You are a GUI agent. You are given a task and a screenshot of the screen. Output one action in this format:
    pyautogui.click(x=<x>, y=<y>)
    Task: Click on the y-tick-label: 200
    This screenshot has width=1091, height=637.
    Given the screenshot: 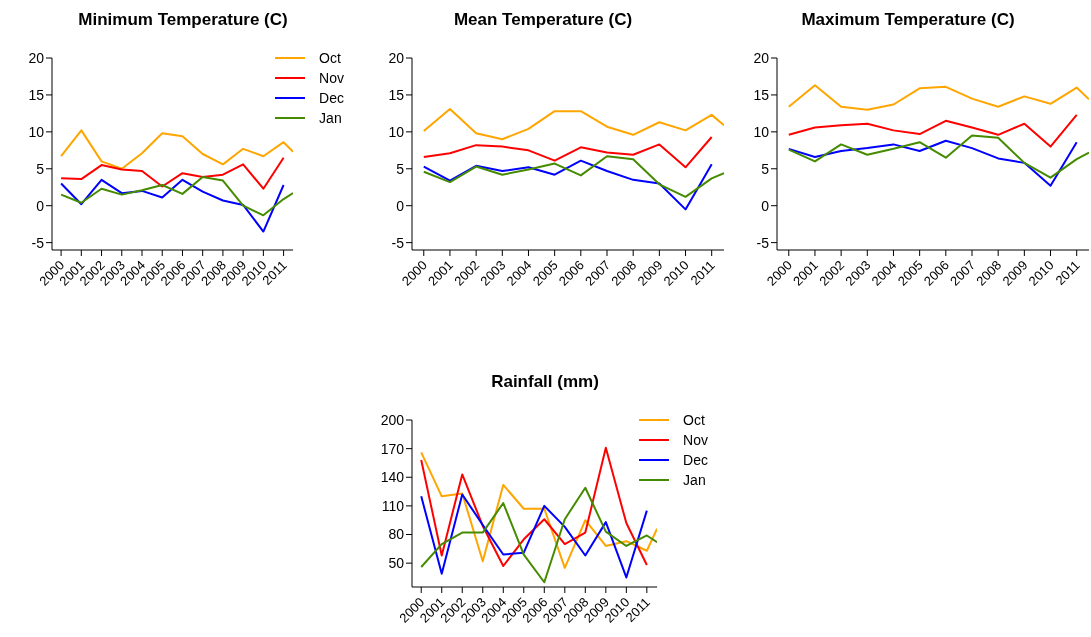 What is the action you would take?
    pyautogui.click(x=392, y=419)
    